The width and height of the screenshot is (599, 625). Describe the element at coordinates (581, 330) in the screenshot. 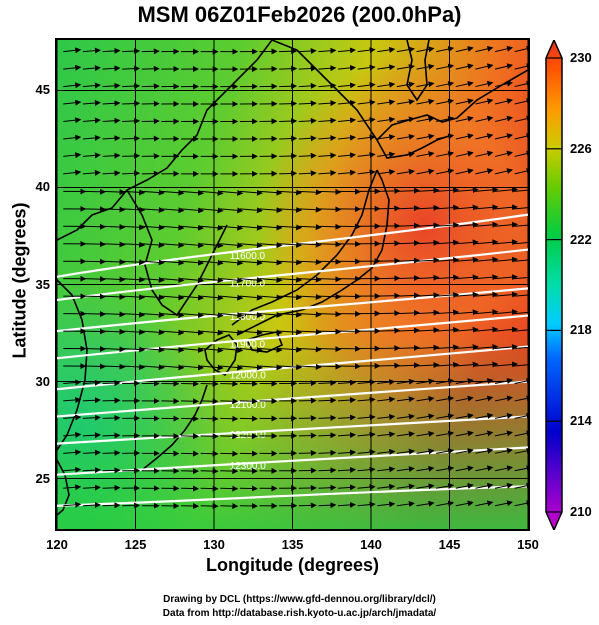

I see `colorbar-label: 218` at that location.